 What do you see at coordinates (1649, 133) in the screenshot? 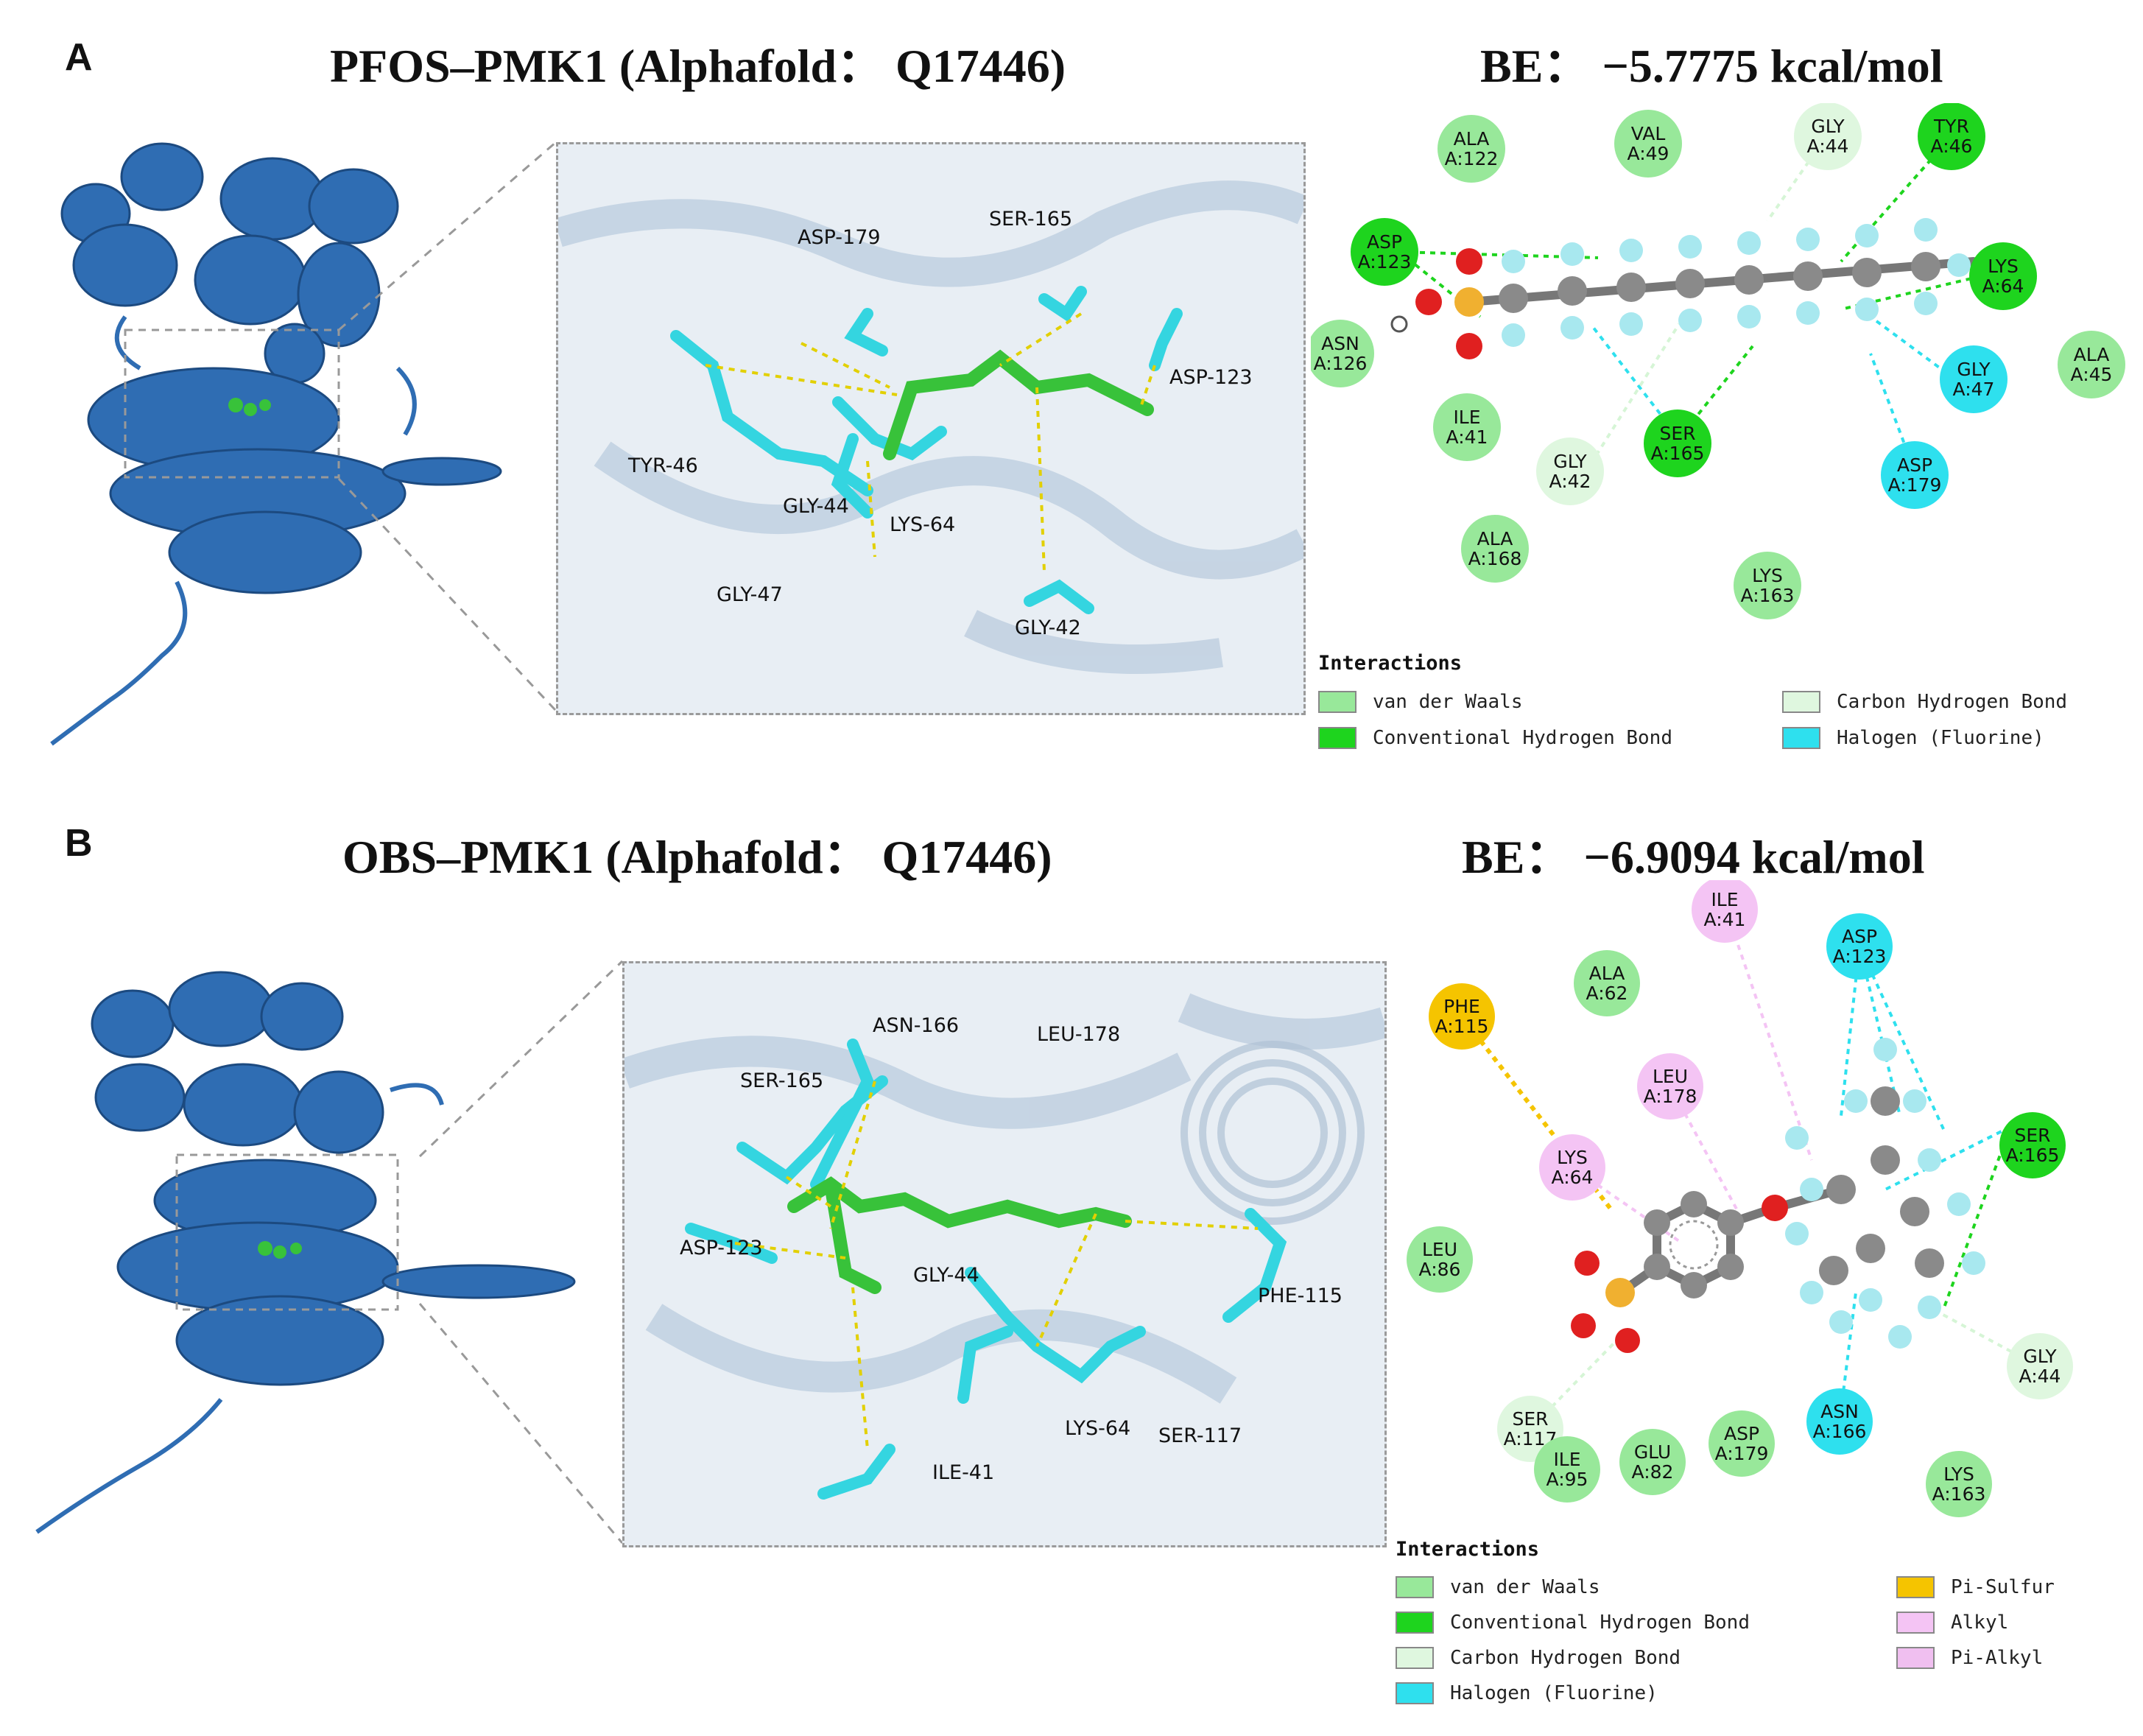
I see `svg-text: VAL` at bounding box center [1649, 133].